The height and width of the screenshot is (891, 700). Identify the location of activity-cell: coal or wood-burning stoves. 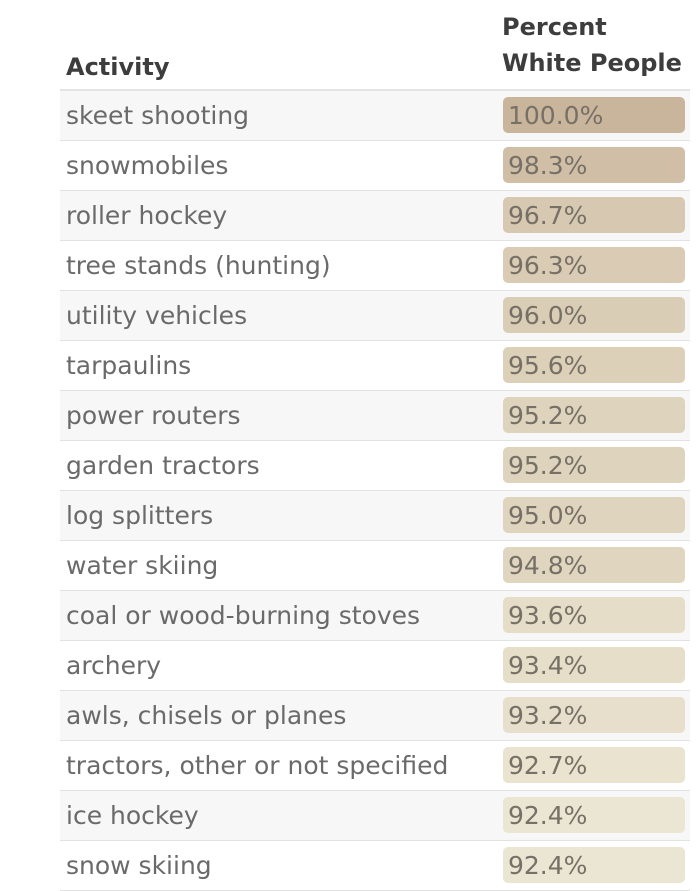
(243, 615).